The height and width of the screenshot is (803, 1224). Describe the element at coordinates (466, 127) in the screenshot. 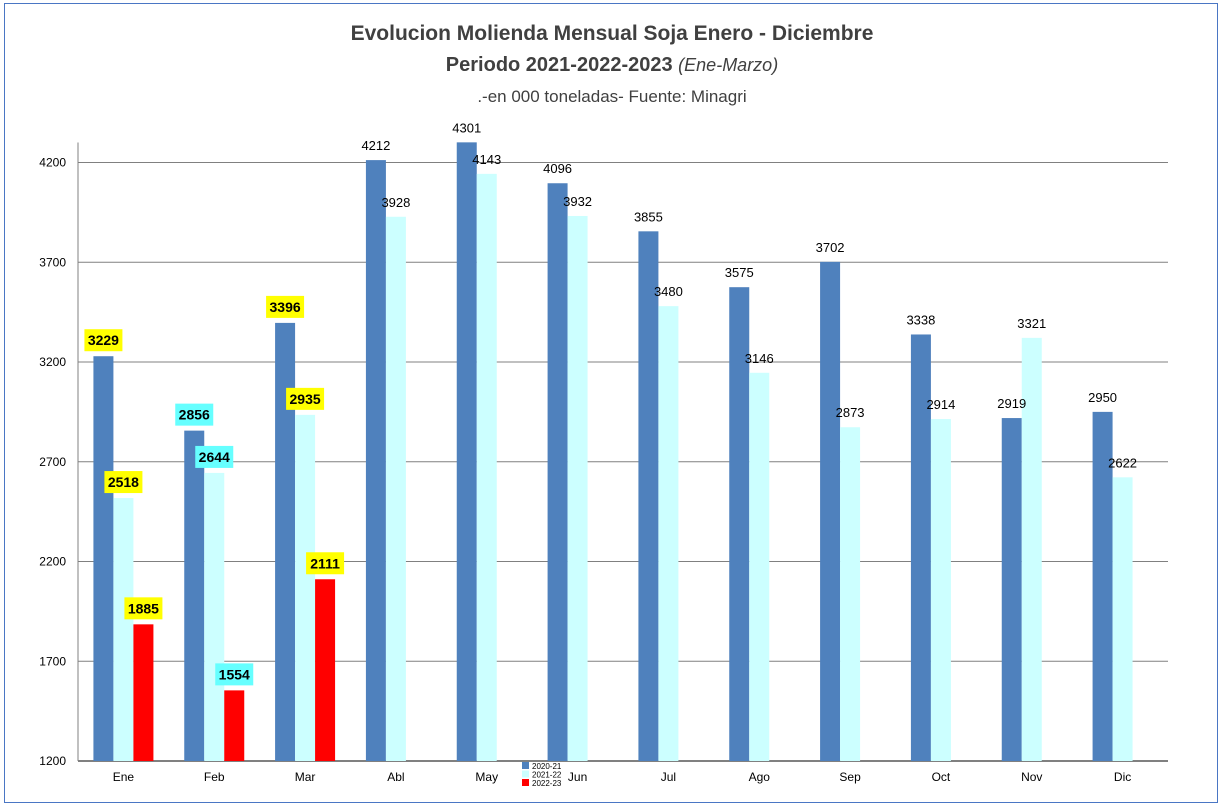

I see `data-label: 4301` at that location.